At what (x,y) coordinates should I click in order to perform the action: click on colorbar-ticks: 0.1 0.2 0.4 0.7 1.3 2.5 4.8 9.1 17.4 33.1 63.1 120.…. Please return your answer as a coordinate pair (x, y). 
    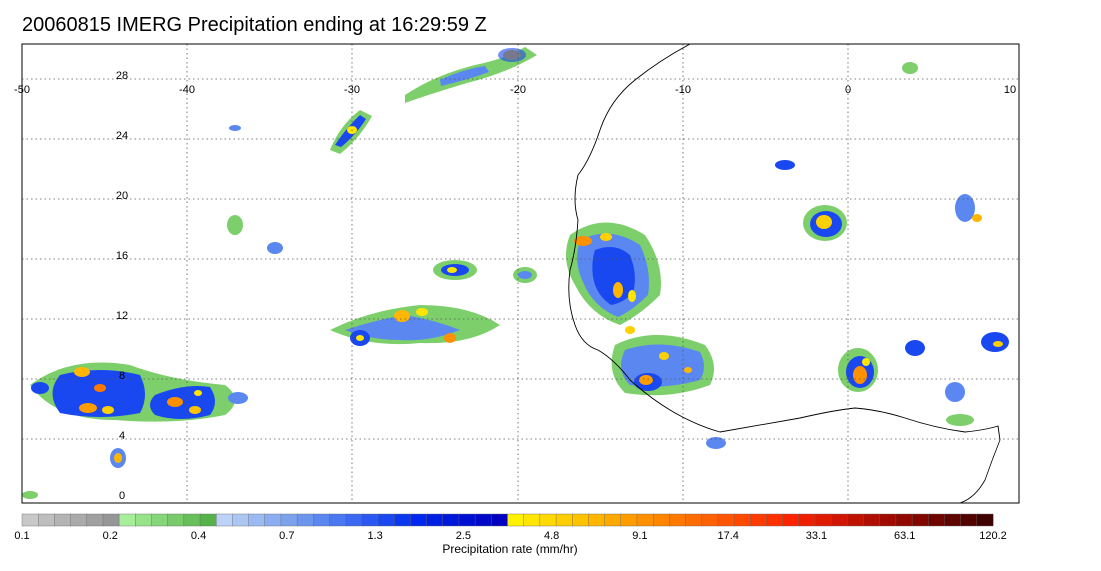
    Looking at the image, I should click on (510, 536).